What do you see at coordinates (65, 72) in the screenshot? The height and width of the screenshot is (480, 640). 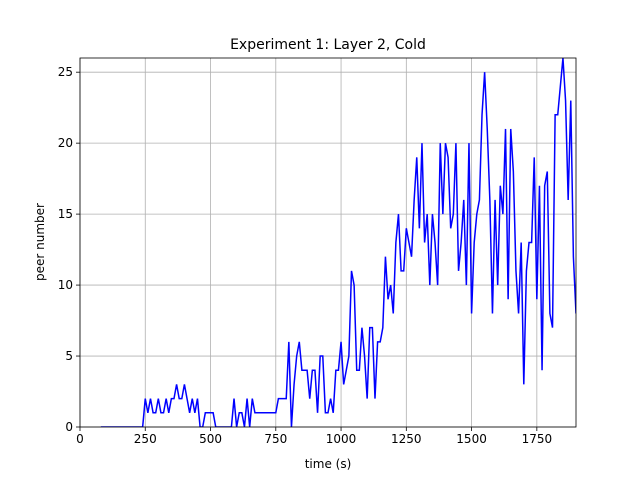 I see `y-tick-label: 25` at bounding box center [65, 72].